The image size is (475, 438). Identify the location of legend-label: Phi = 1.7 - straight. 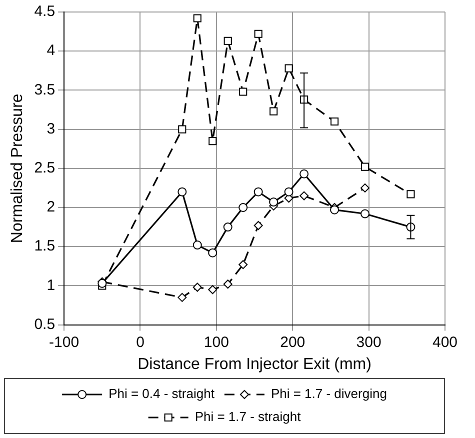
(248, 416).